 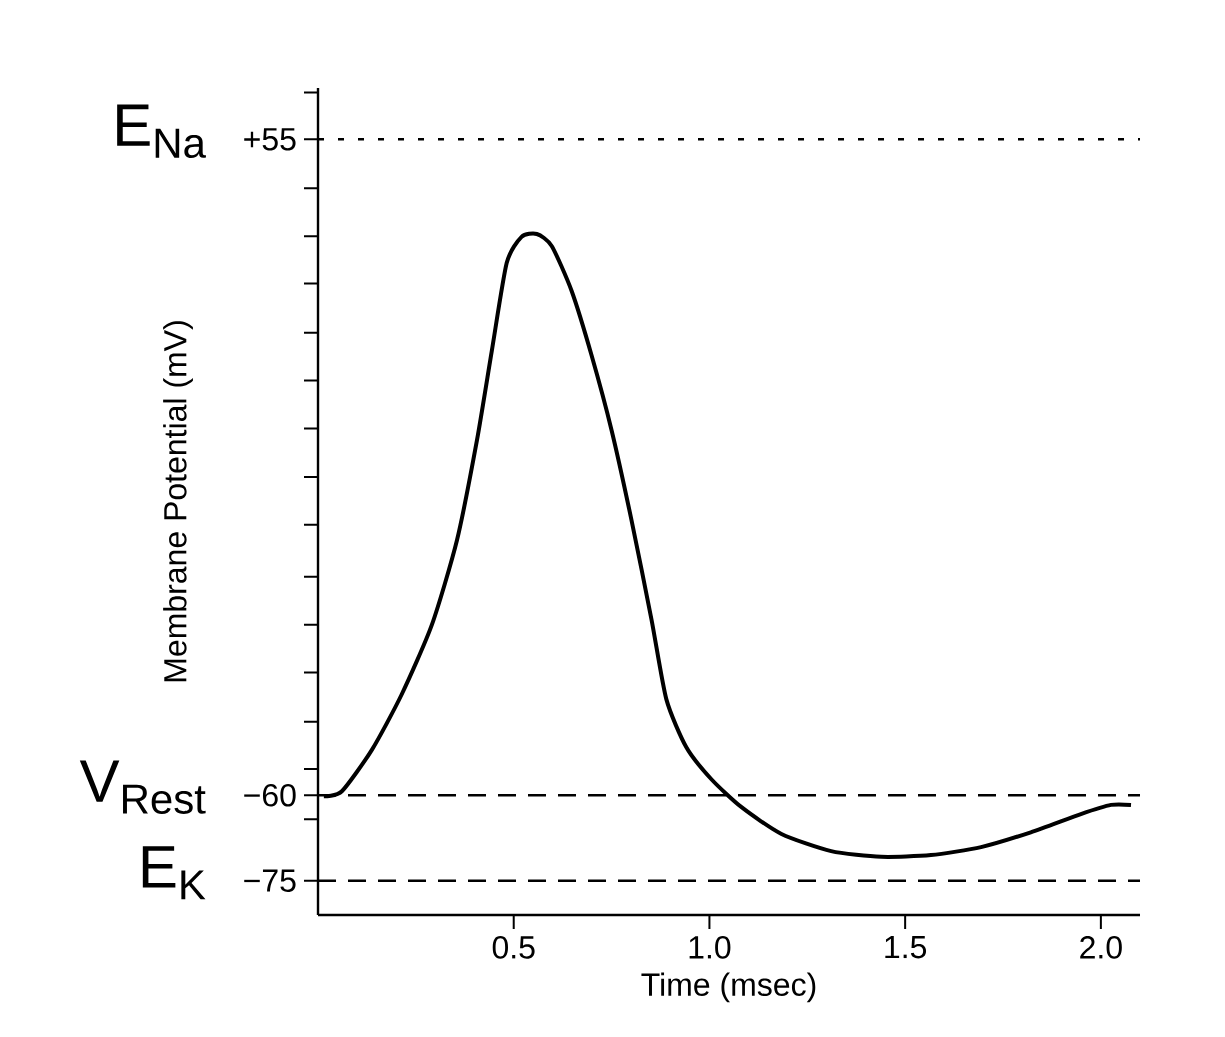 What do you see at coordinates (906, 947) in the screenshot?
I see `x-tick-label: 1.5` at bounding box center [906, 947].